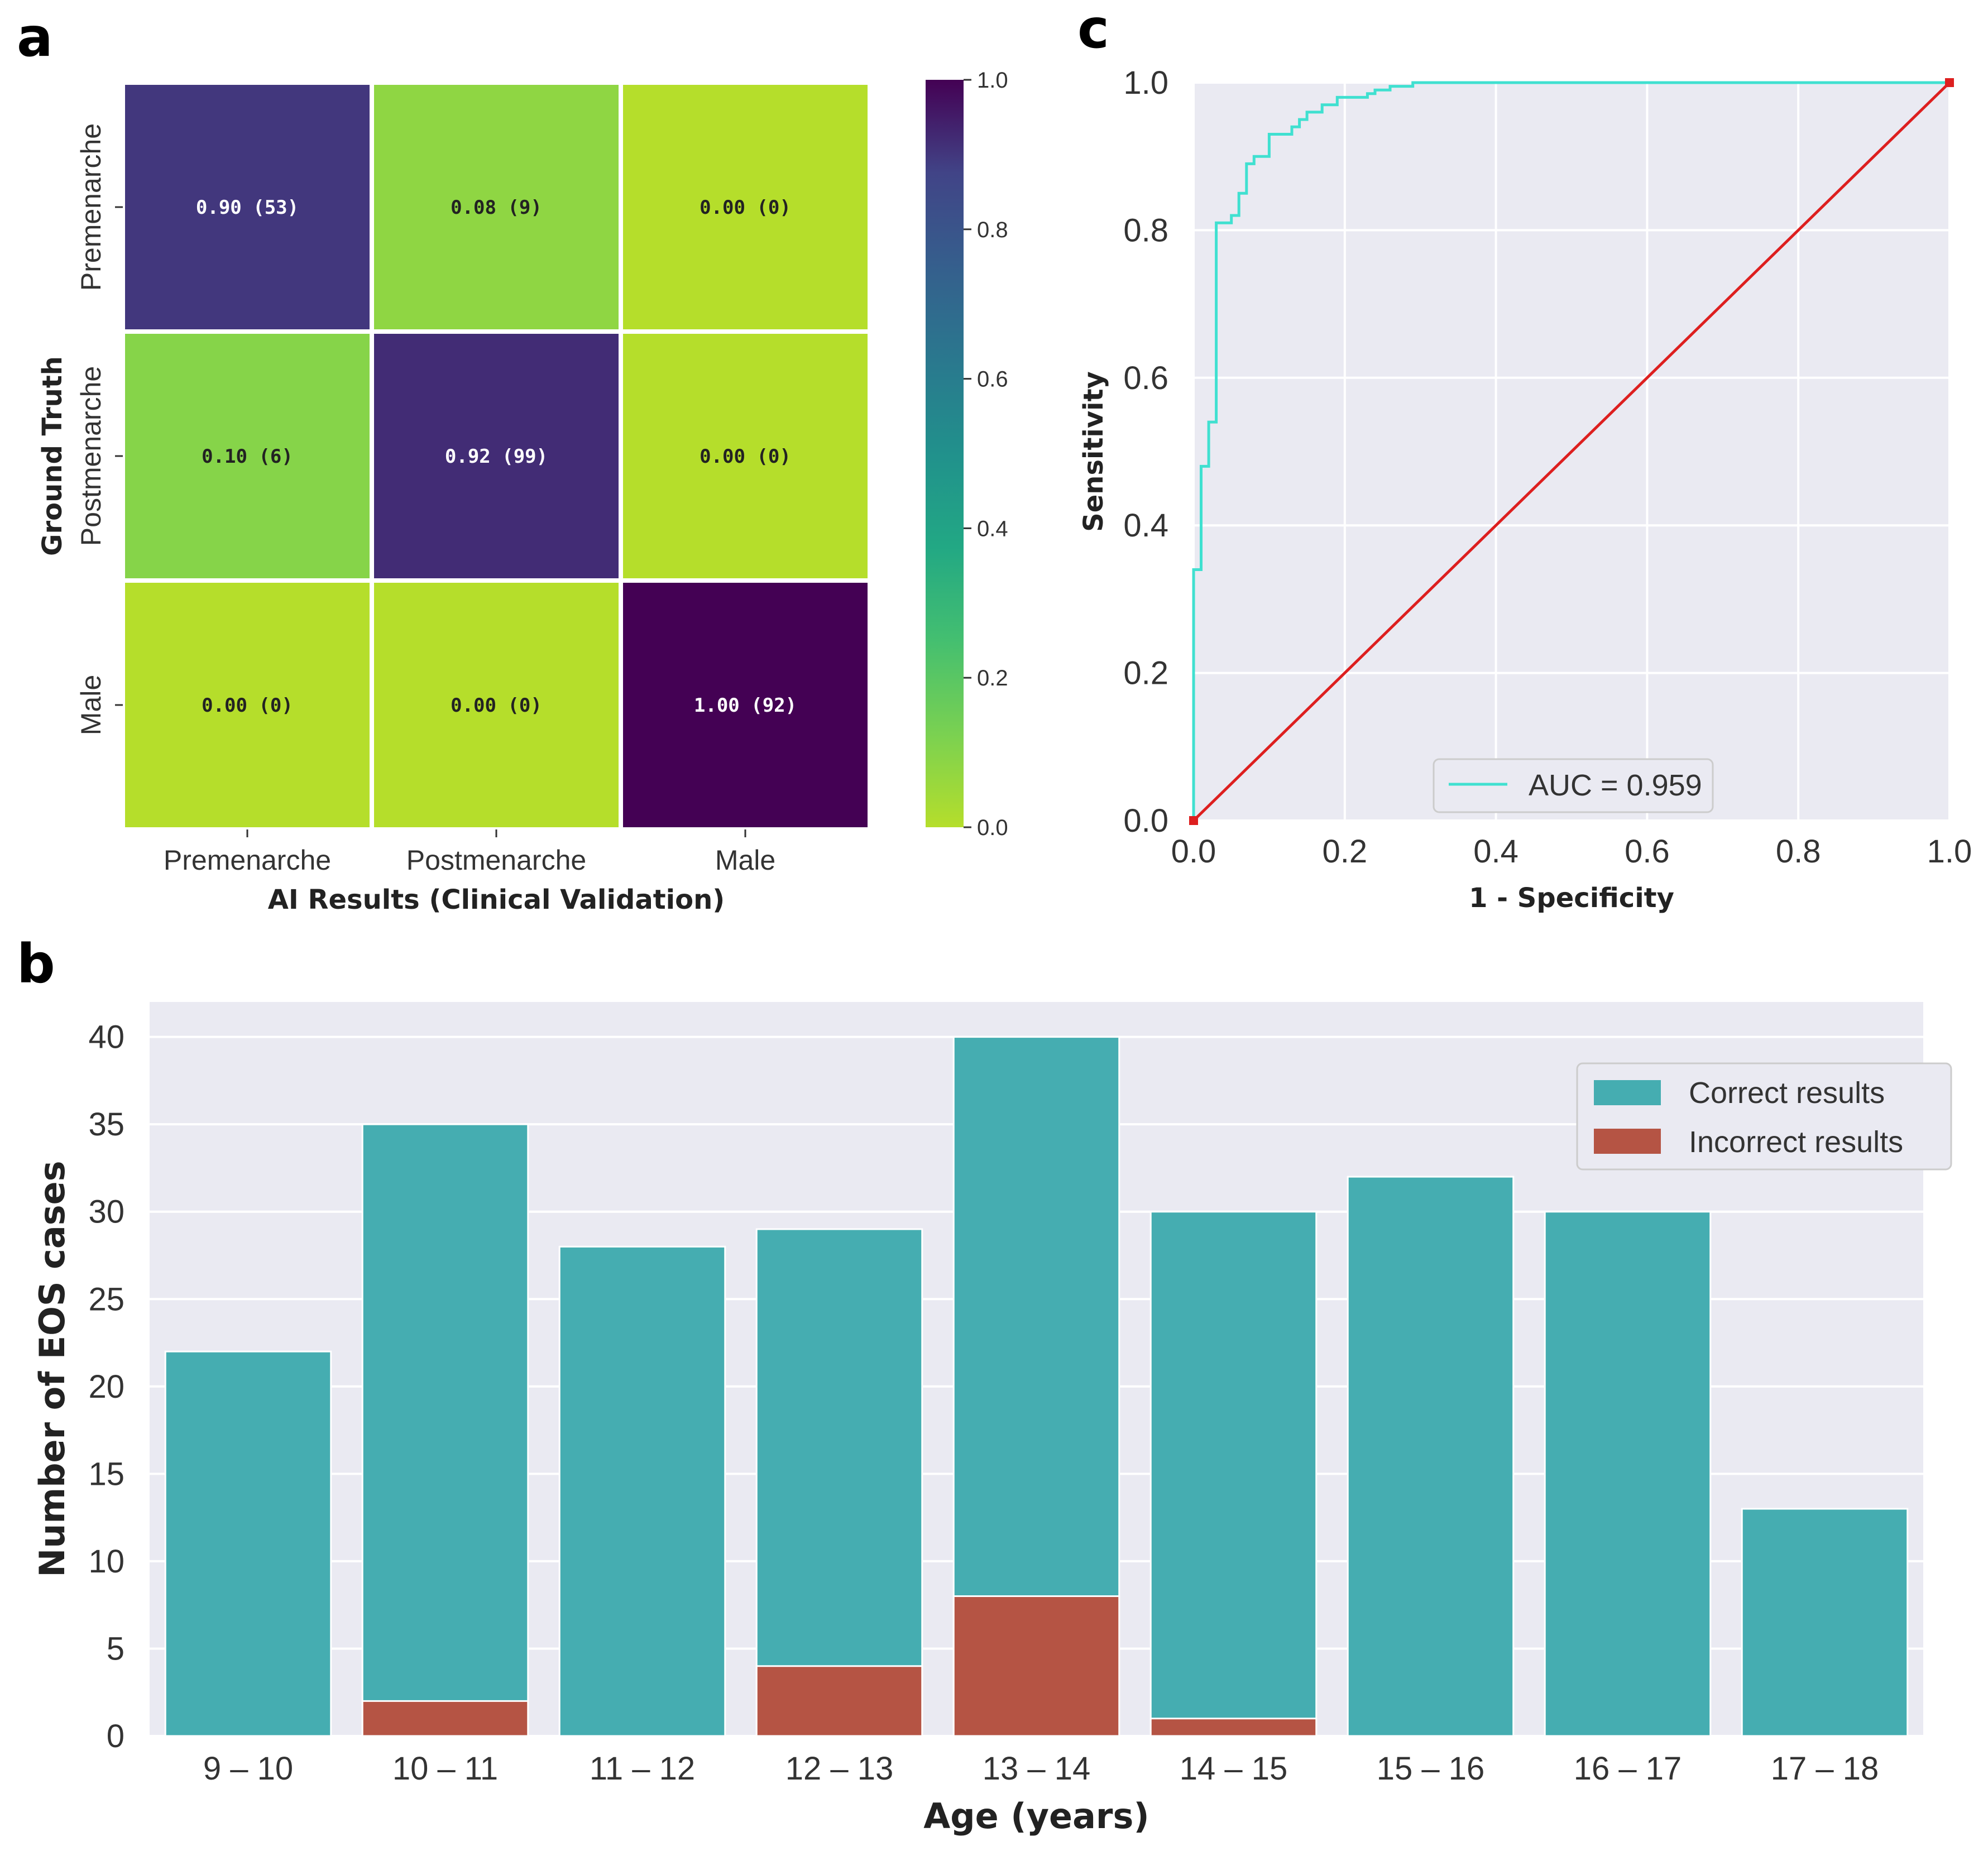 This screenshot has width=1988, height=1856. Describe the element at coordinates (745, 860) in the screenshot. I see `heatmap-x-tick-label: Male` at that location.